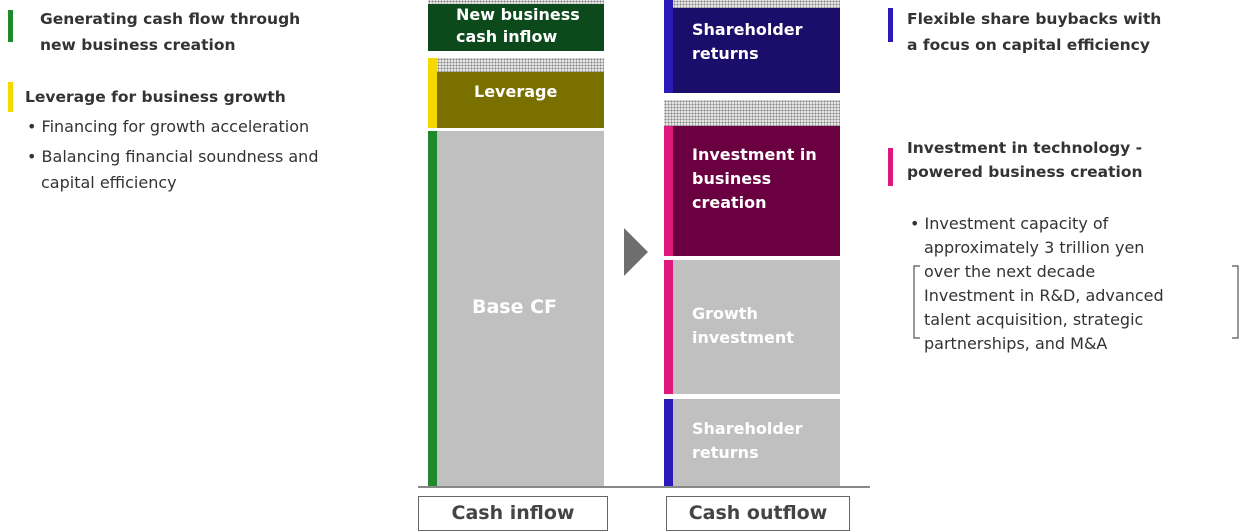 This screenshot has height=531, width=1250. Describe the element at coordinates (513, 513) in the screenshot. I see `column-label: Cash inflow` at that location.